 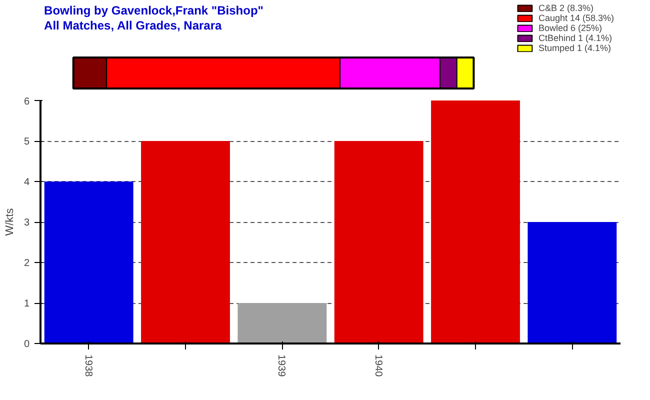 I want to click on legend-label: Stumped 1 (4.1%), so click(x=574, y=48).